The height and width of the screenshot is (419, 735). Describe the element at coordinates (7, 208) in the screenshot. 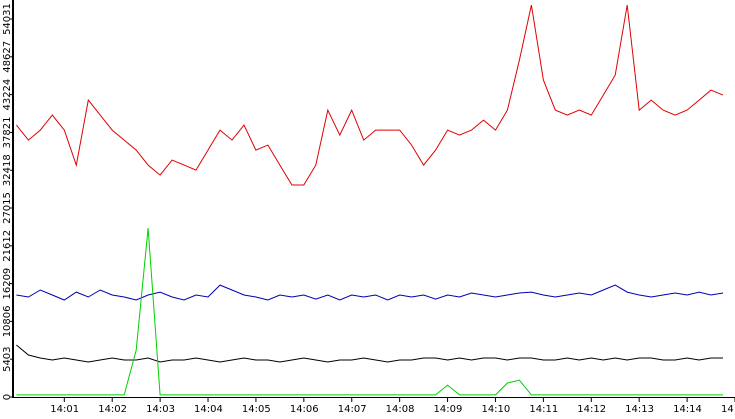

I see `y-tick-label: 27015` at that location.